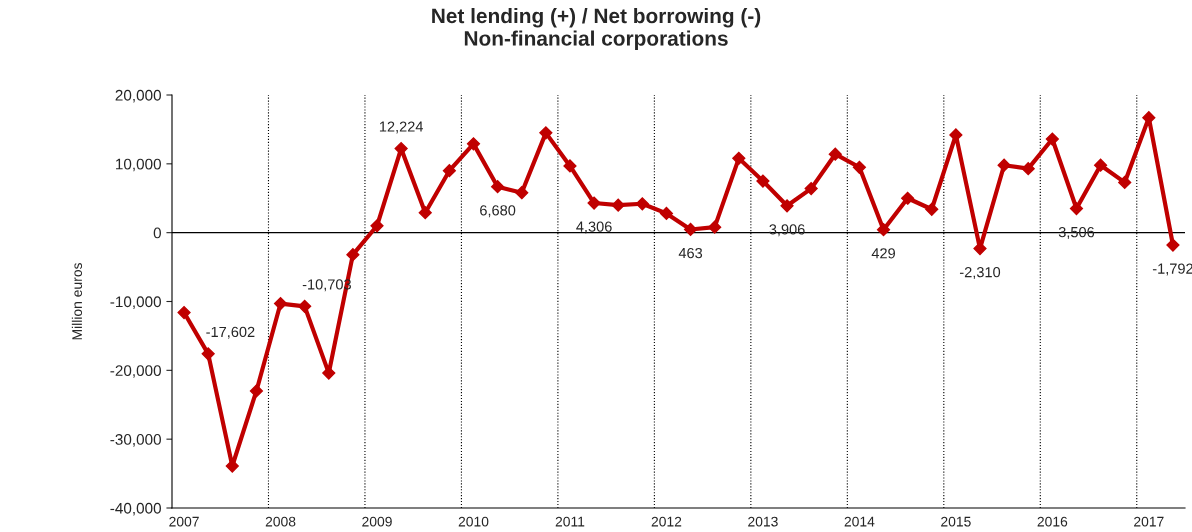 Image resolution: width=1192 pixels, height=532 pixels. What do you see at coordinates (135, 440) in the screenshot?
I see `y-tick-label: -30,000` at bounding box center [135, 440].